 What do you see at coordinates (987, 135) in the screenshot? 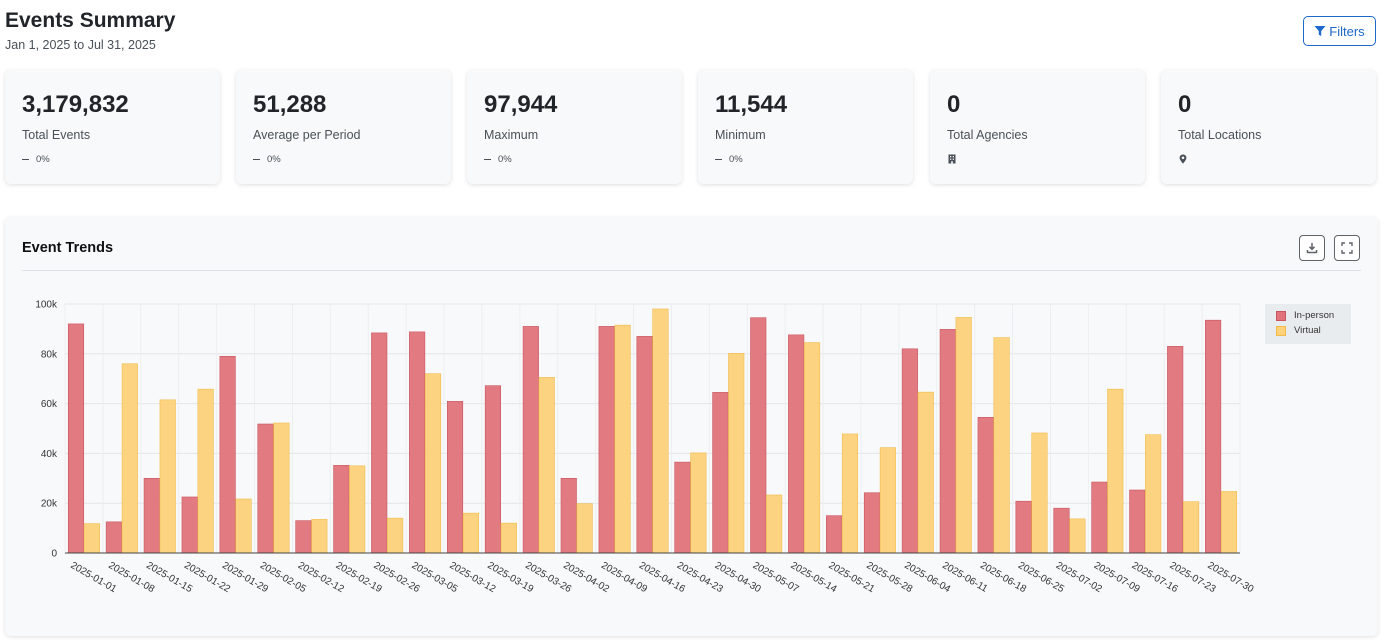
I see `stat-label: Total Agencies` at bounding box center [987, 135].